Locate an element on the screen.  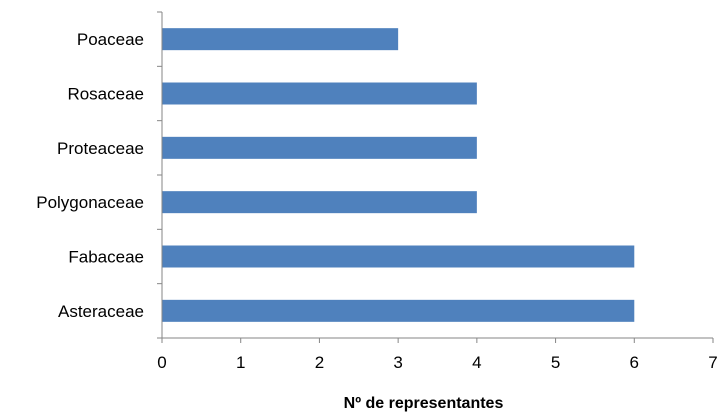
bar-rosaceae is located at coordinates (319, 93).